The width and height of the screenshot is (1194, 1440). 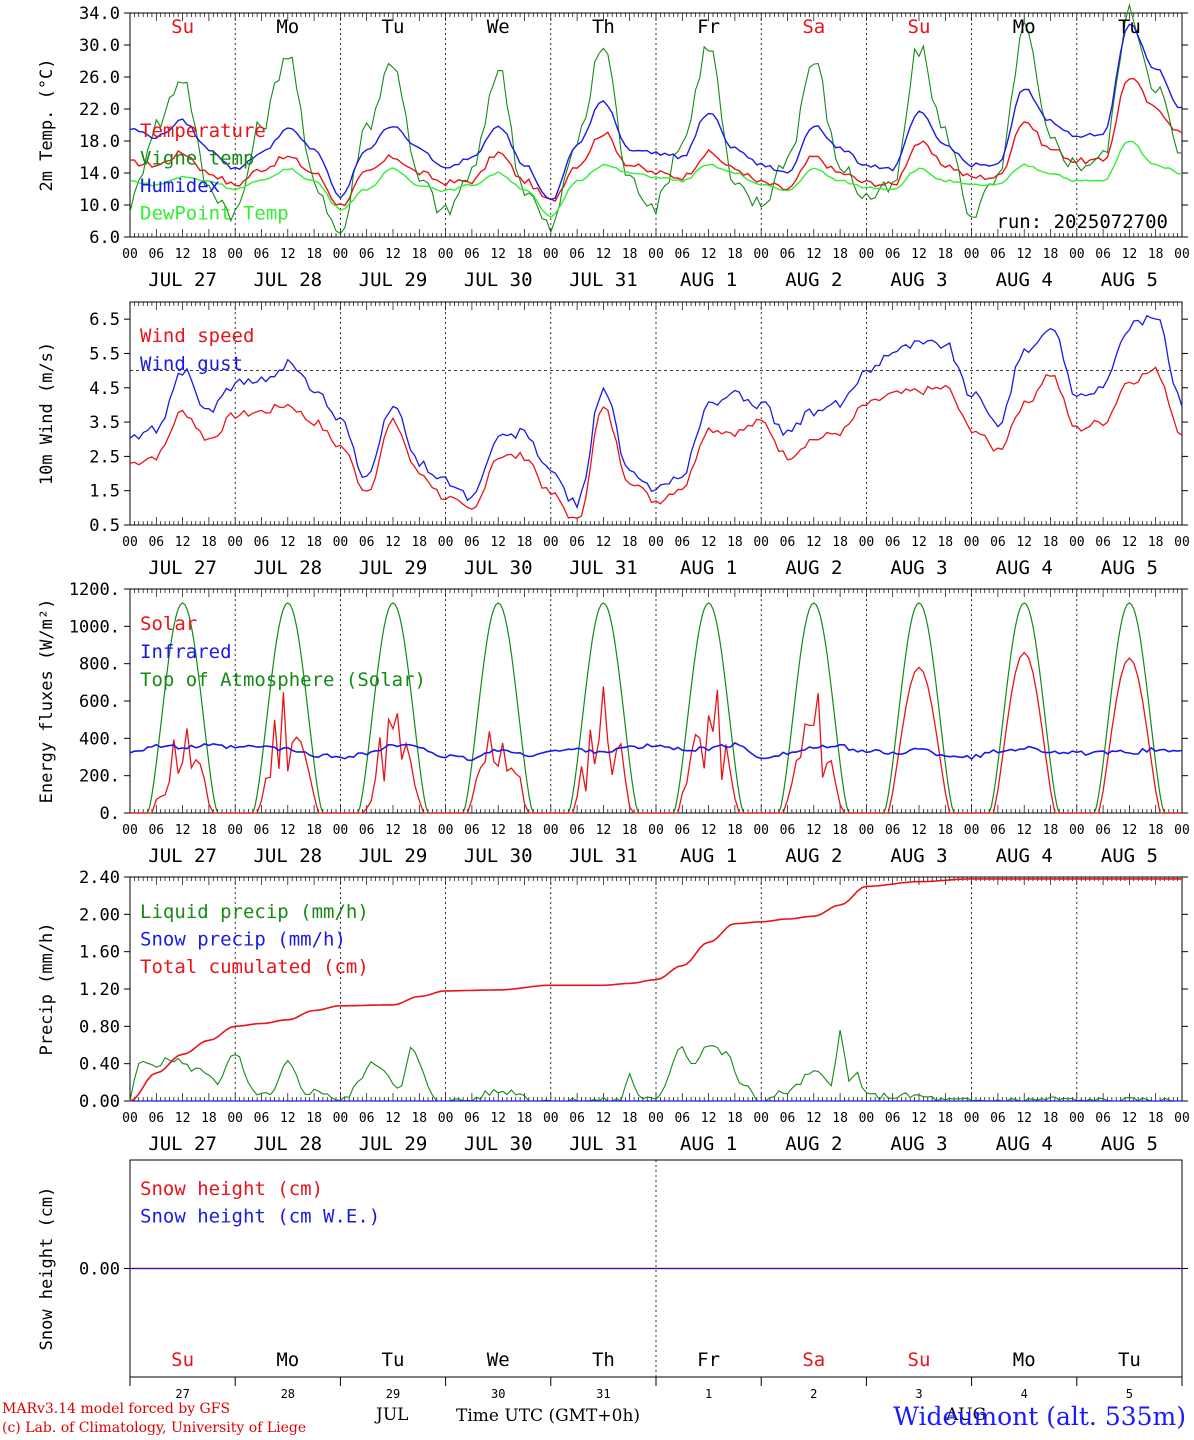 I want to click on panel1-date-label: JUL 29, so click(x=393, y=280).